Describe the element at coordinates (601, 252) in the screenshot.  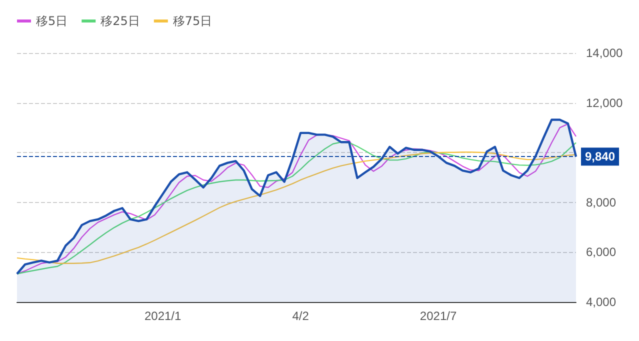
I see `y-tick-label: 6,000` at that location.